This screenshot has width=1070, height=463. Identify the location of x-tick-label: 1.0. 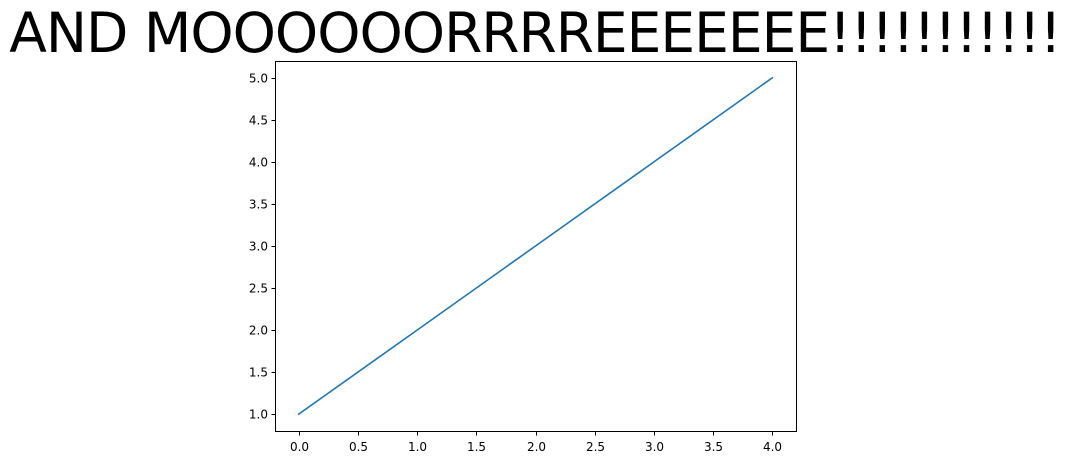
(417, 447).